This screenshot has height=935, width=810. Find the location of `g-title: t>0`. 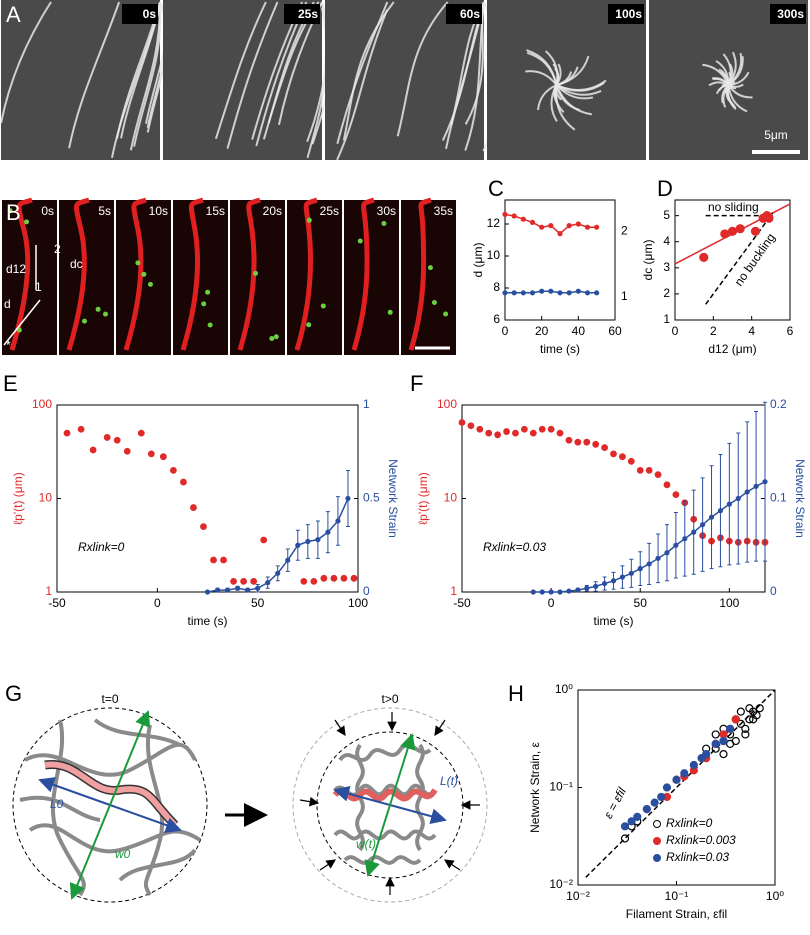

g-title: t>0 is located at coordinates (389, 699).